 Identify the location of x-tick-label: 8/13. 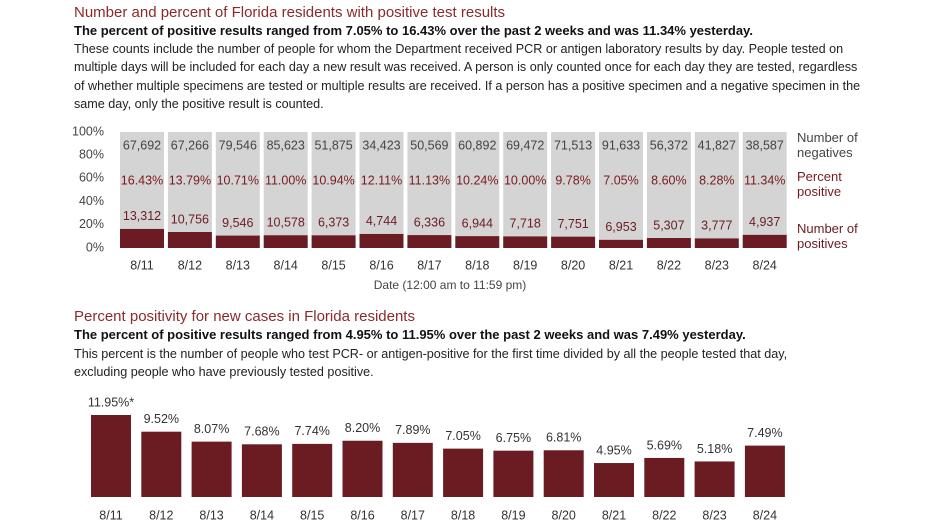
(238, 265).